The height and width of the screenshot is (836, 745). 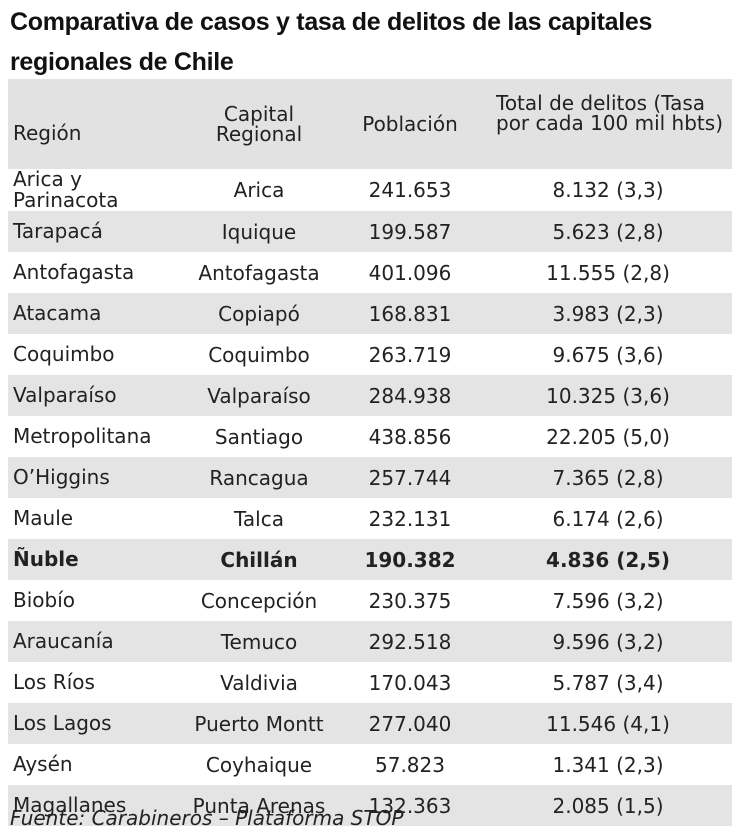 What do you see at coordinates (608, 805) in the screenshot?
I see `cell-delitos: 2.085 (1,5)` at bounding box center [608, 805].